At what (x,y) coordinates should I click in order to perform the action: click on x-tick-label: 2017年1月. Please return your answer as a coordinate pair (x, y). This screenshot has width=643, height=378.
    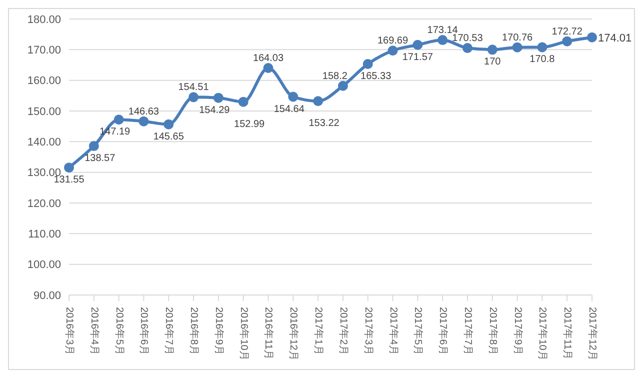
    Looking at the image, I should click on (318, 331).